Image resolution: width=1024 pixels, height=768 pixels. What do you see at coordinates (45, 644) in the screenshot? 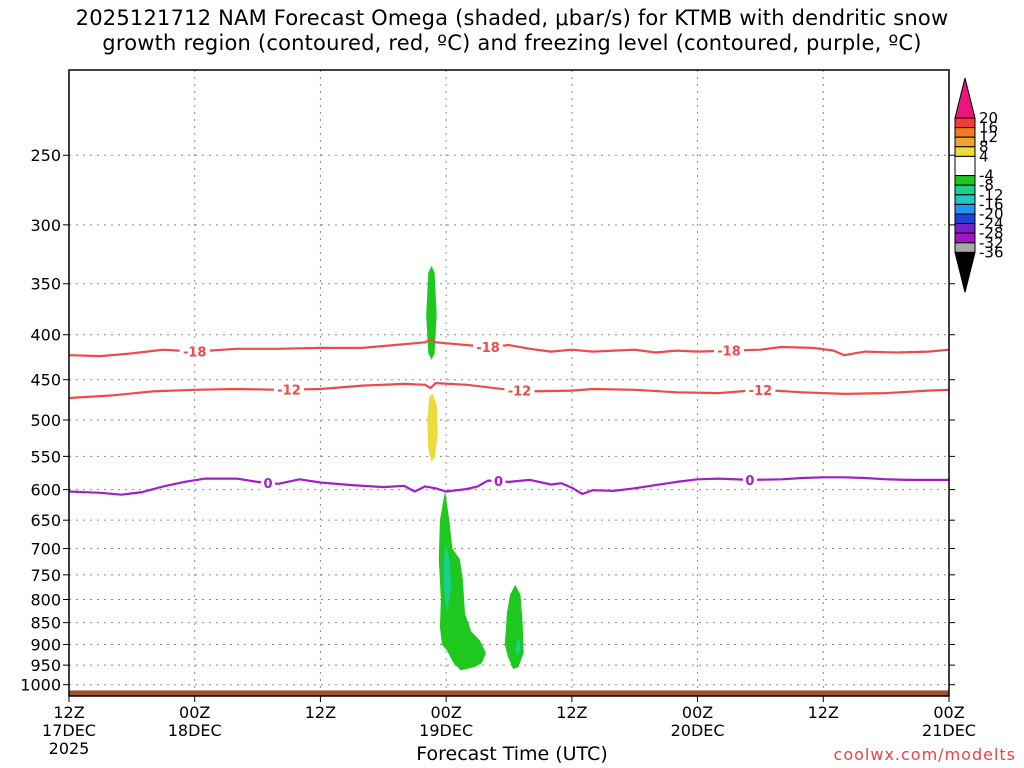
I see `y-tick-label: 900` at bounding box center [45, 644].